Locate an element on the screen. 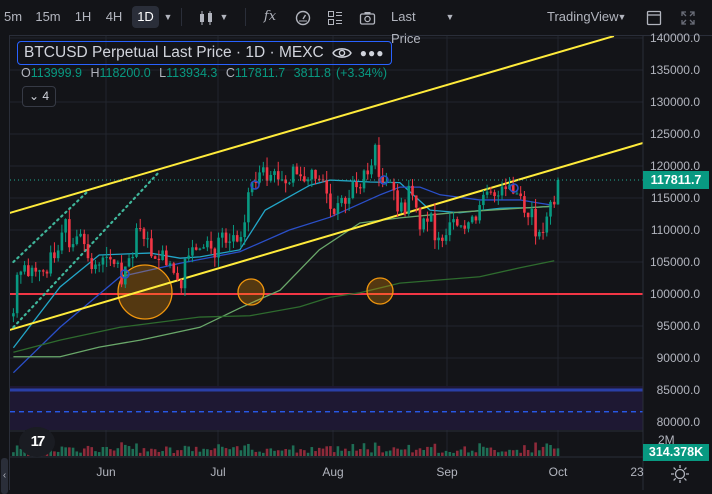  eye-icon is located at coordinates (341, 53).